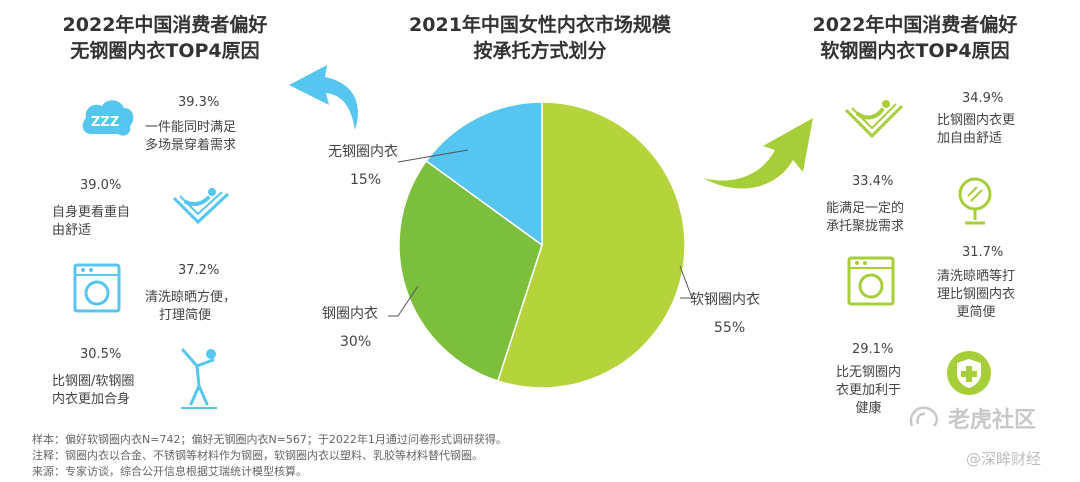  I want to click on right-item-3-line1: 清洗晾晒等打, so click(976, 276).